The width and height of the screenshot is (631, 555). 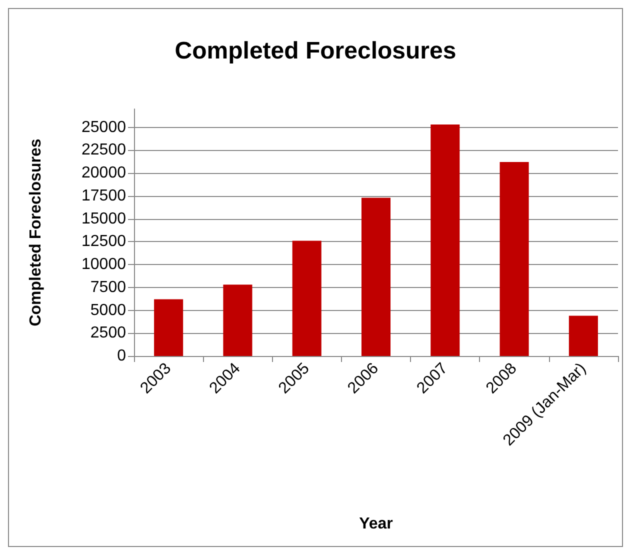 I want to click on chart-title: Completed Foreclosures, so click(x=315, y=51).